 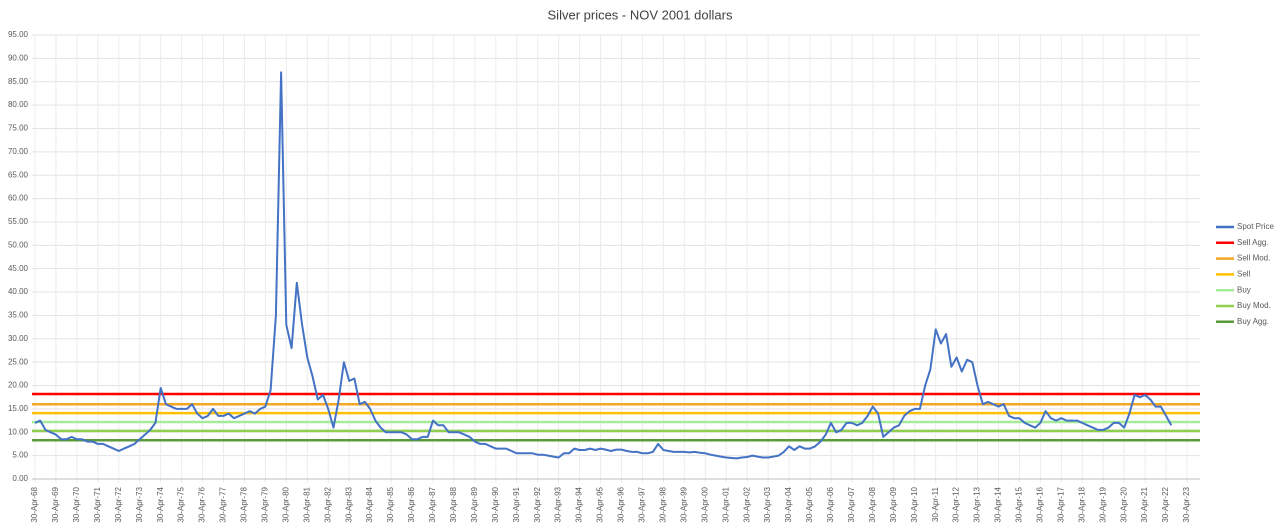 I want to click on x-tick-label: 30-Apr-83, so click(x=348, y=504).